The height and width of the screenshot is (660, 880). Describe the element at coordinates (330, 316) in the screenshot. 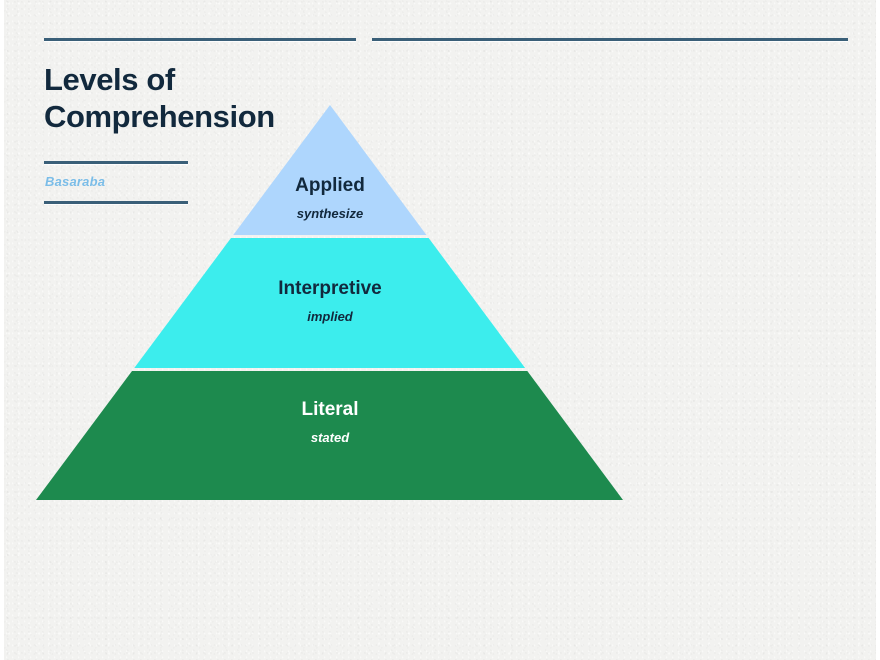

I see `pyramid-label-interpretive-descriptor: implied` at that location.